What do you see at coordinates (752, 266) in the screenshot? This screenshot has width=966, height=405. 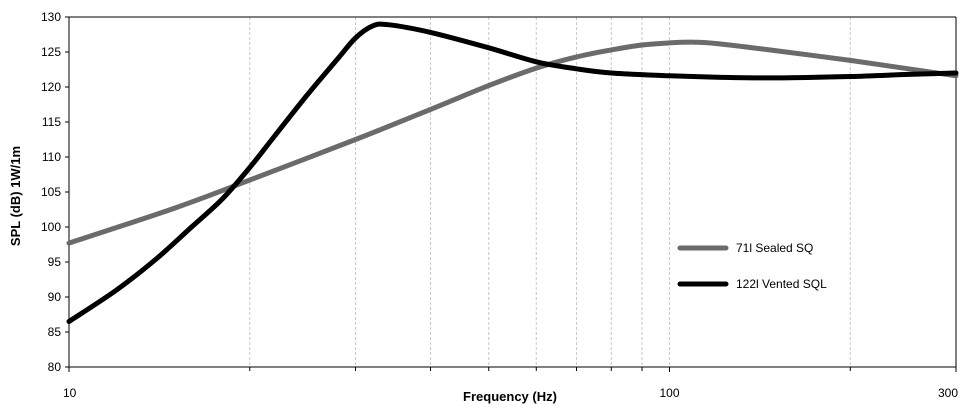 I see `legend: 71l Sealed SQ 122l Vented SQL` at bounding box center [752, 266].